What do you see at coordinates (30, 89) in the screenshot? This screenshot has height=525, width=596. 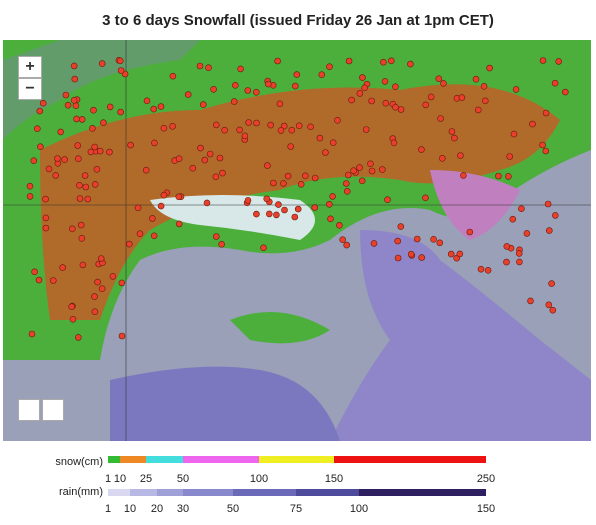 I see `zoom-out: −` at bounding box center [30, 89].